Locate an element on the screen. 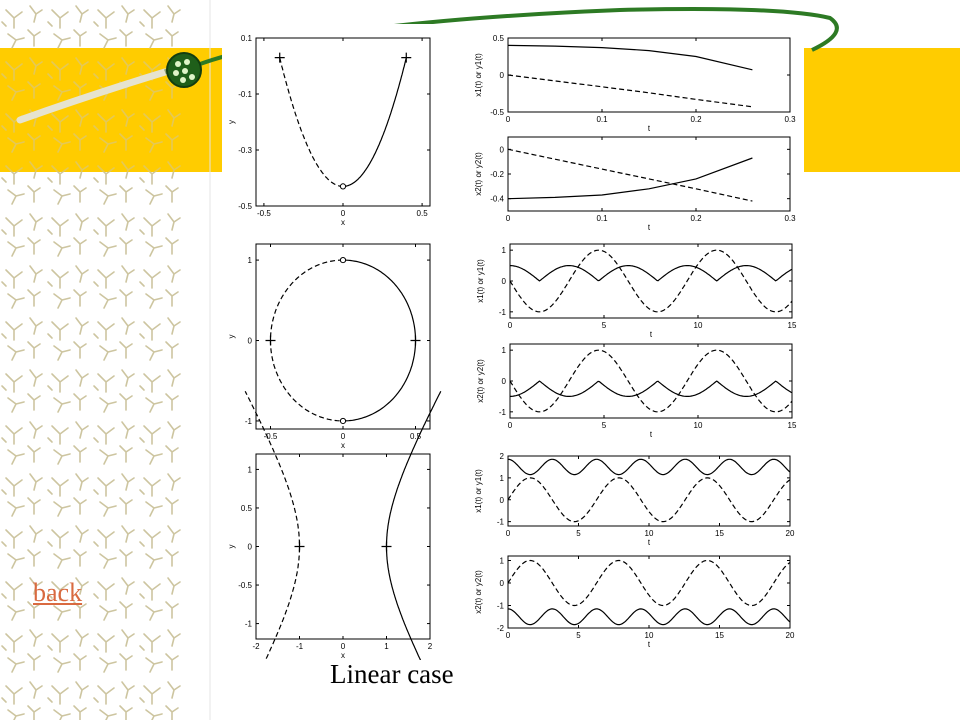  chart-phase-2: -0.5 0 0.5 1 0 -1 x y is located at coordinates (329, 346).